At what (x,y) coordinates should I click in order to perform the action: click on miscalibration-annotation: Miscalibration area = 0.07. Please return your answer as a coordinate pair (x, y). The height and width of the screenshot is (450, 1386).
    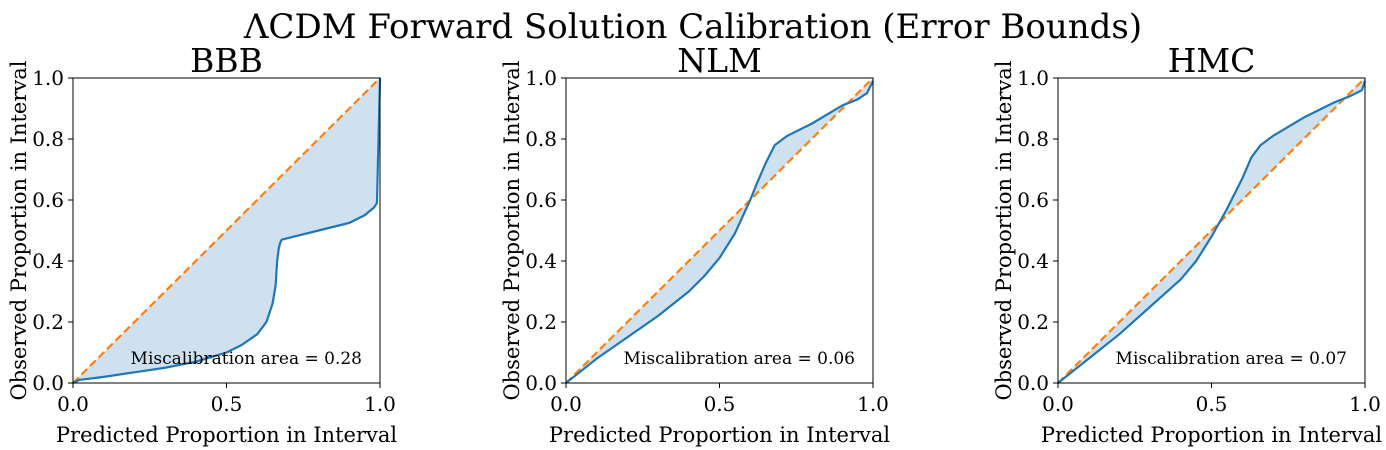
    Looking at the image, I should click on (1231, 359).